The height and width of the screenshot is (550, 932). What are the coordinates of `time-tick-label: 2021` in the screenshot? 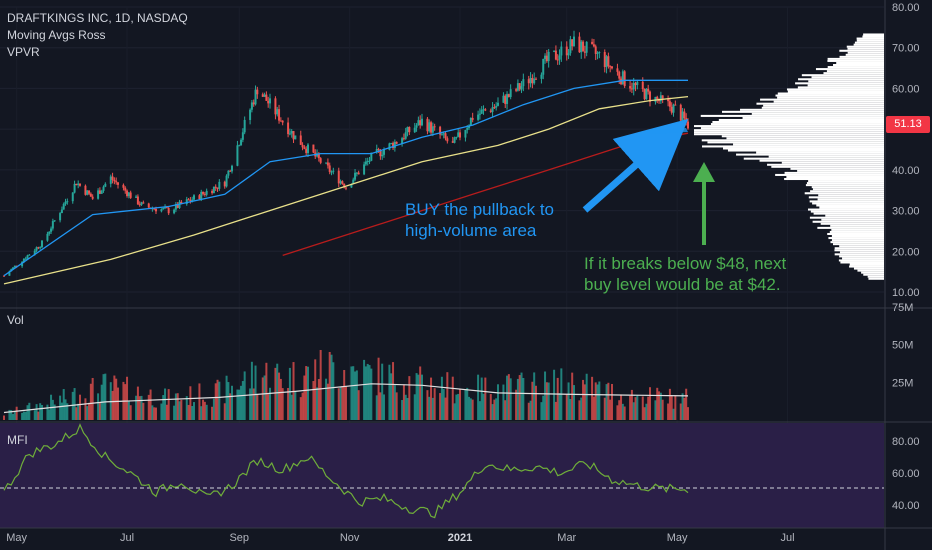 It's located at (460, 538).